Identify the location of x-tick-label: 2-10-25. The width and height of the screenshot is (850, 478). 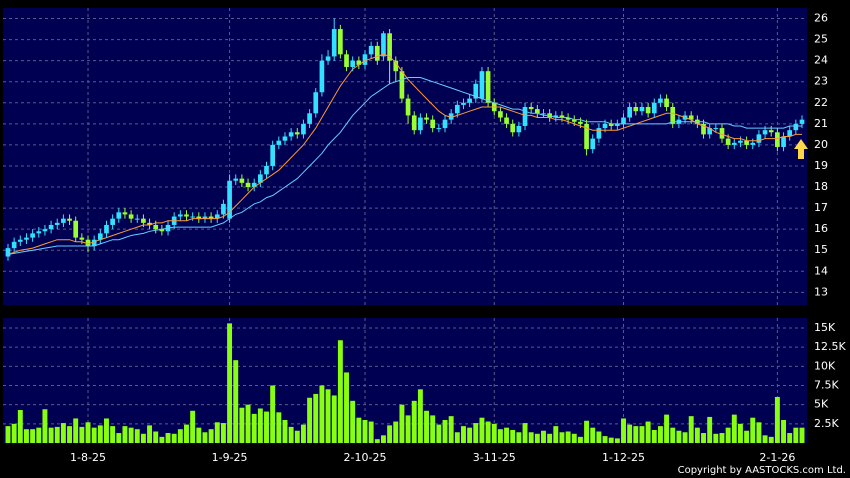
(365, 457).